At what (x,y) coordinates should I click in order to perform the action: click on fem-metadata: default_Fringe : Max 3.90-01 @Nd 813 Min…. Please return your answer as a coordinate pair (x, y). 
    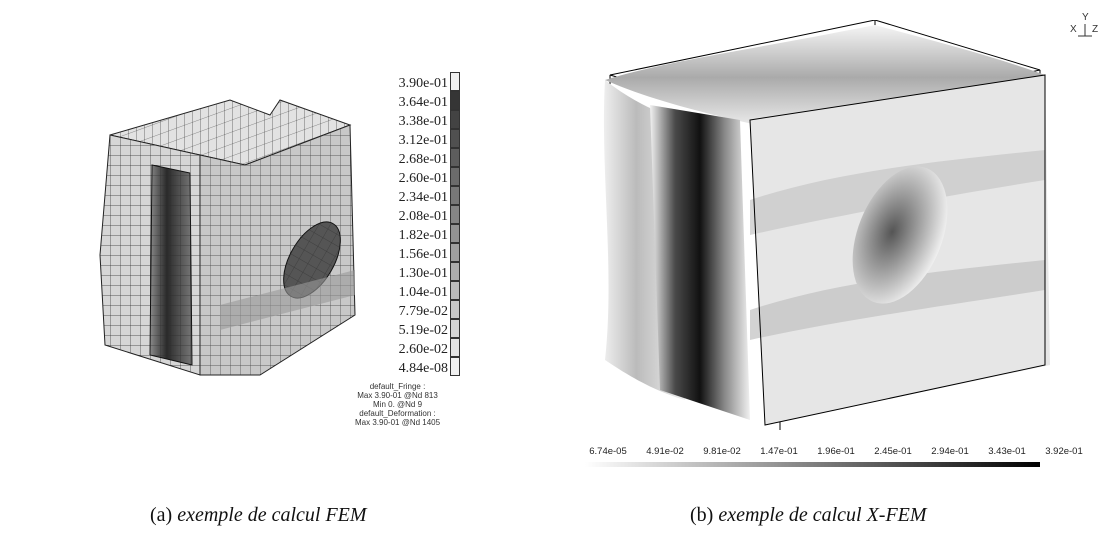
    Looking at the image, I should click on (397, 404).